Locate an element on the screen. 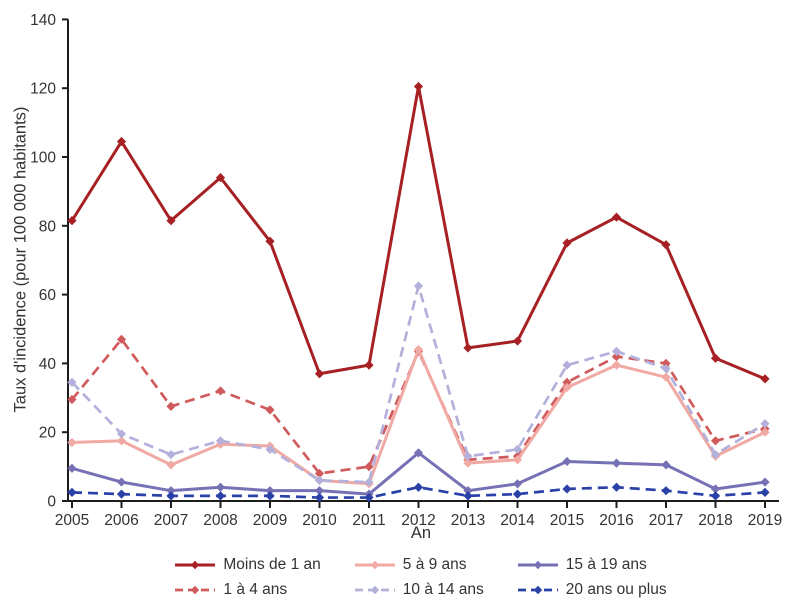 The width and height of the screenshot is (792, 612). legend-label: 15 à 19 ans is located at coordinates (606, 564).